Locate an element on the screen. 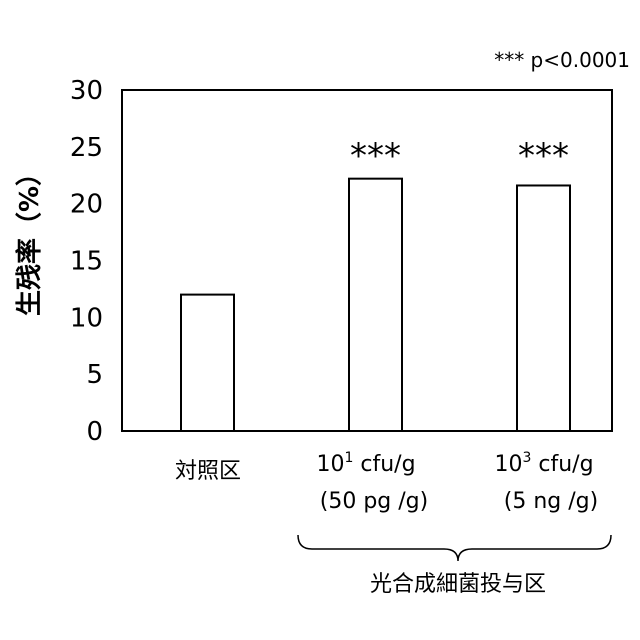 The height and width of the screenshot is (640, 640). category-label-control: 対照区 is located at coordinates (208, 471).